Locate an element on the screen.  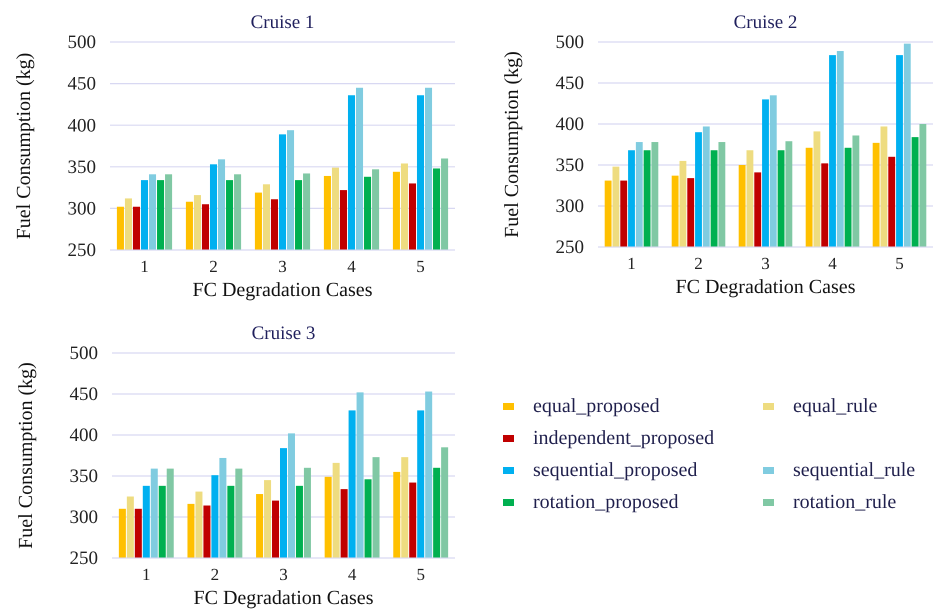
legend-label: sequential_proposed is located at coordinates (615, 470).